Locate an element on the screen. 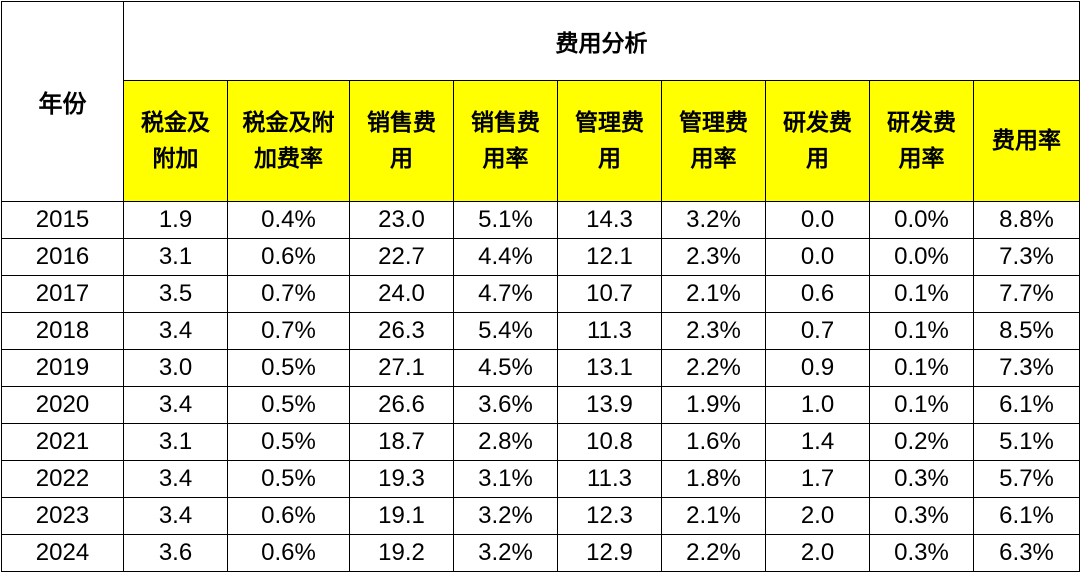 This screenshot has height=586, width=1080. column-header: 研发费用 is located at coordinates (817, 141).